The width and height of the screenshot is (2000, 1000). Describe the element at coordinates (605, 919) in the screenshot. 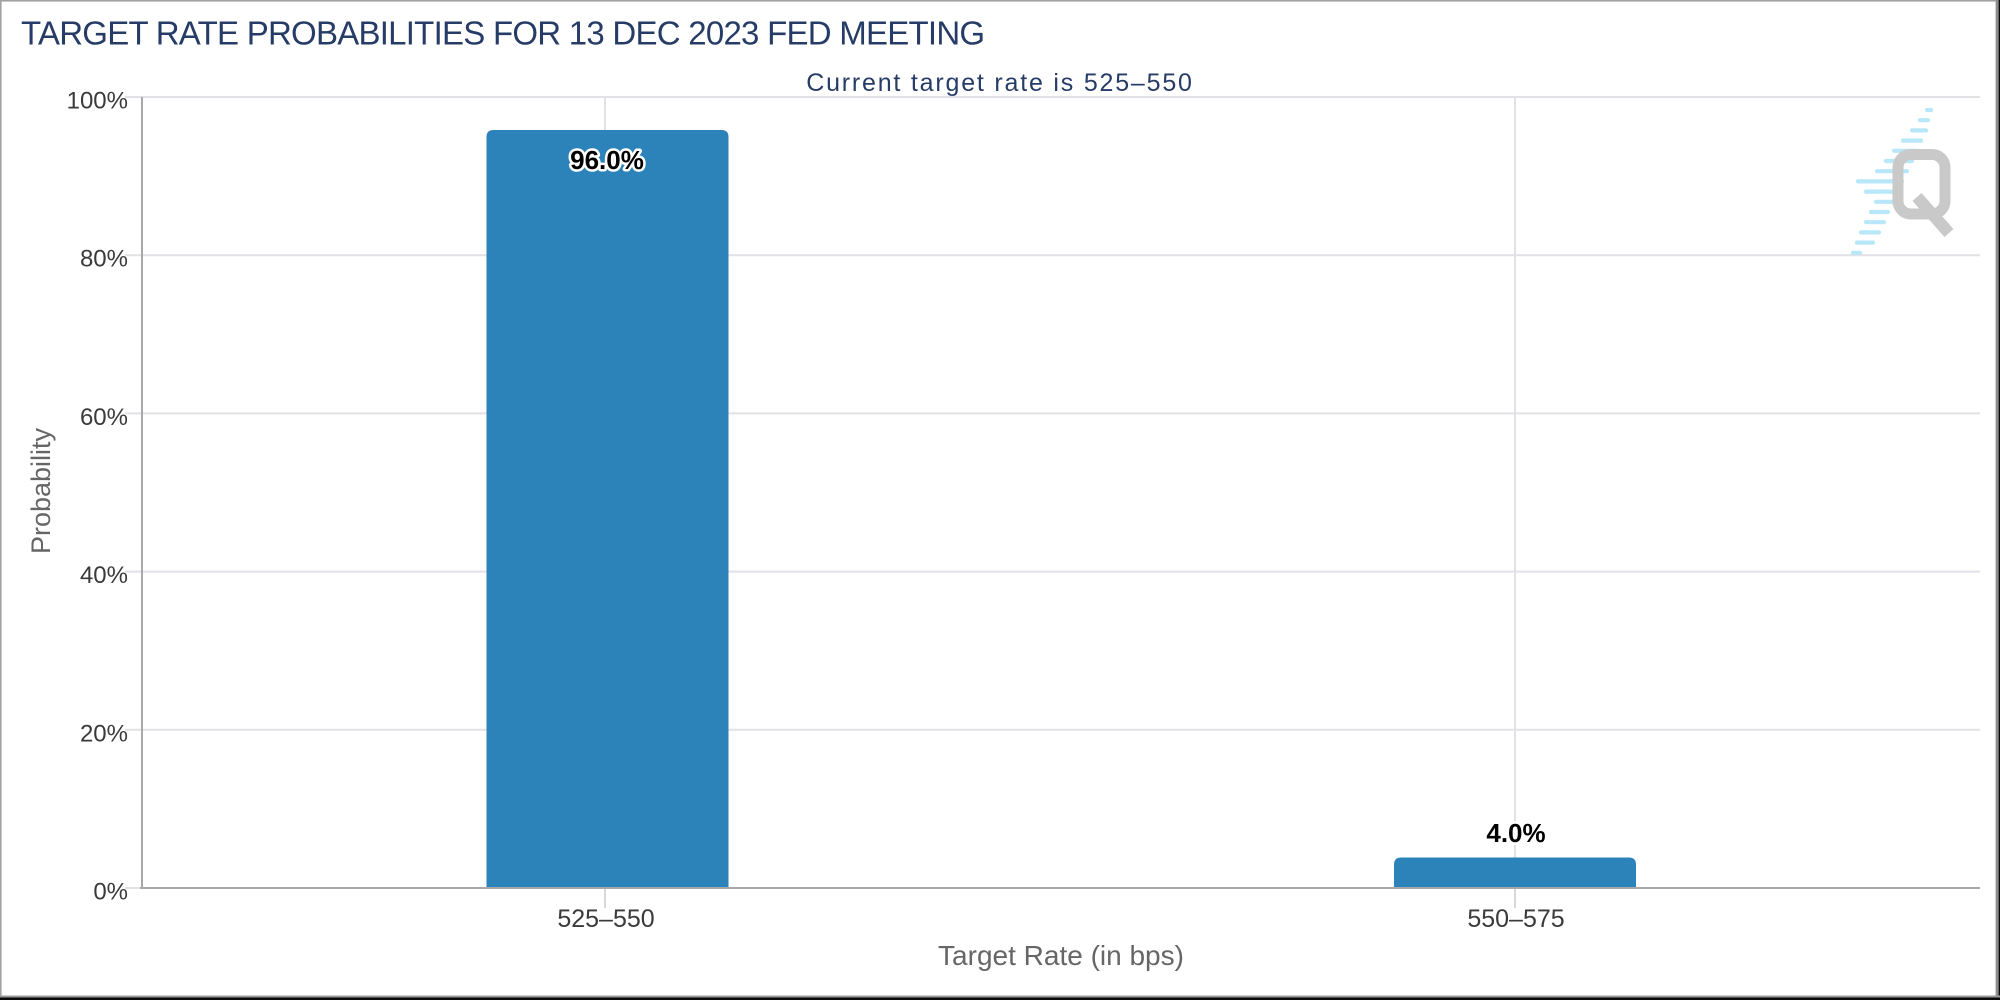

I see `svg-text: 525–550` at that location.